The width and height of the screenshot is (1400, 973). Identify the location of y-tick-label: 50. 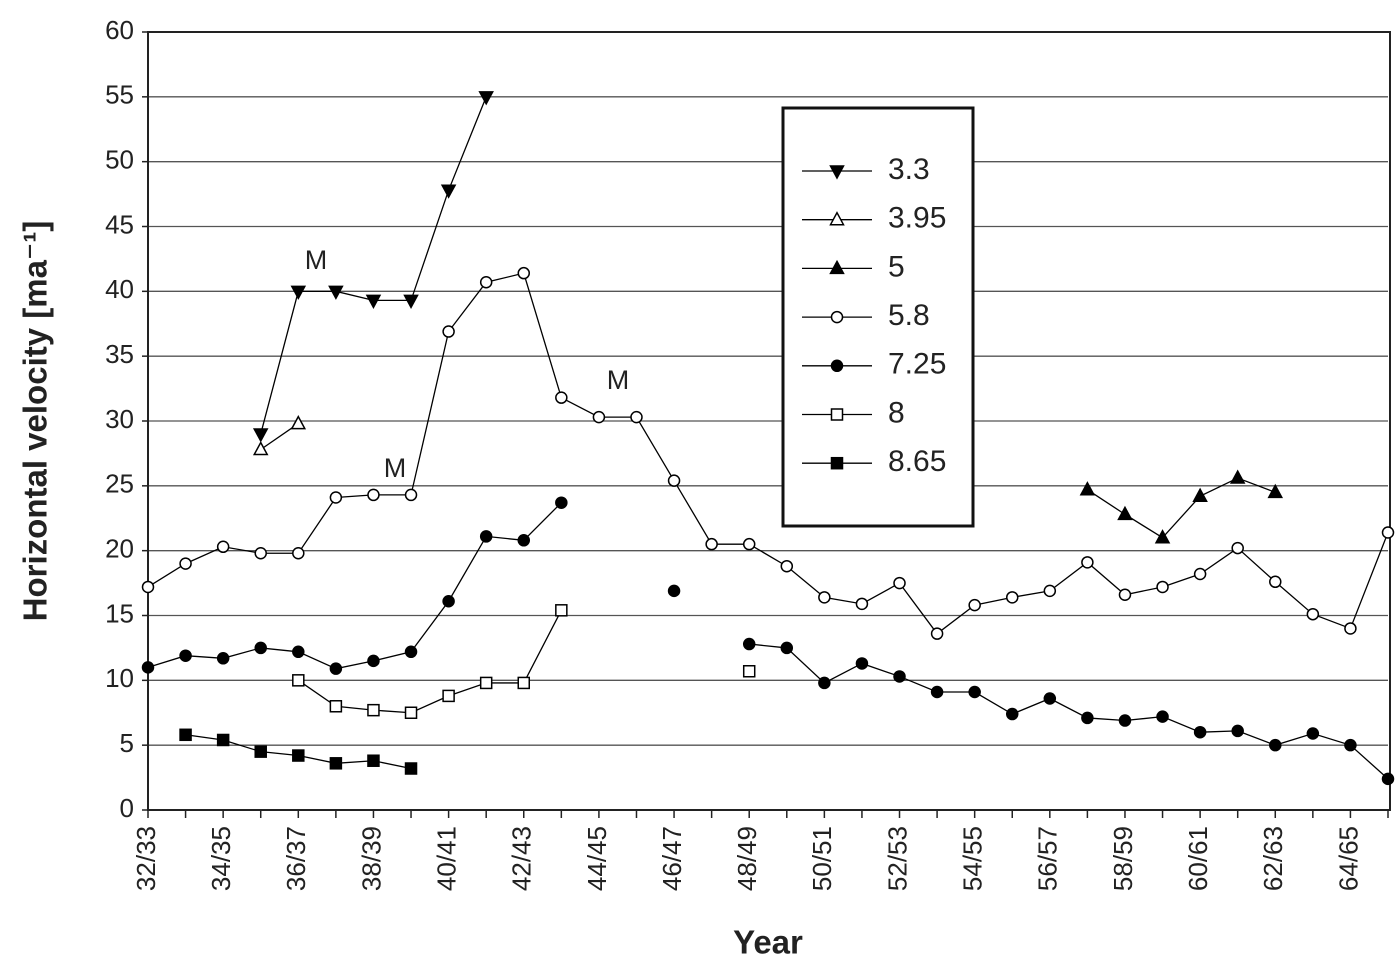
(119, 160).